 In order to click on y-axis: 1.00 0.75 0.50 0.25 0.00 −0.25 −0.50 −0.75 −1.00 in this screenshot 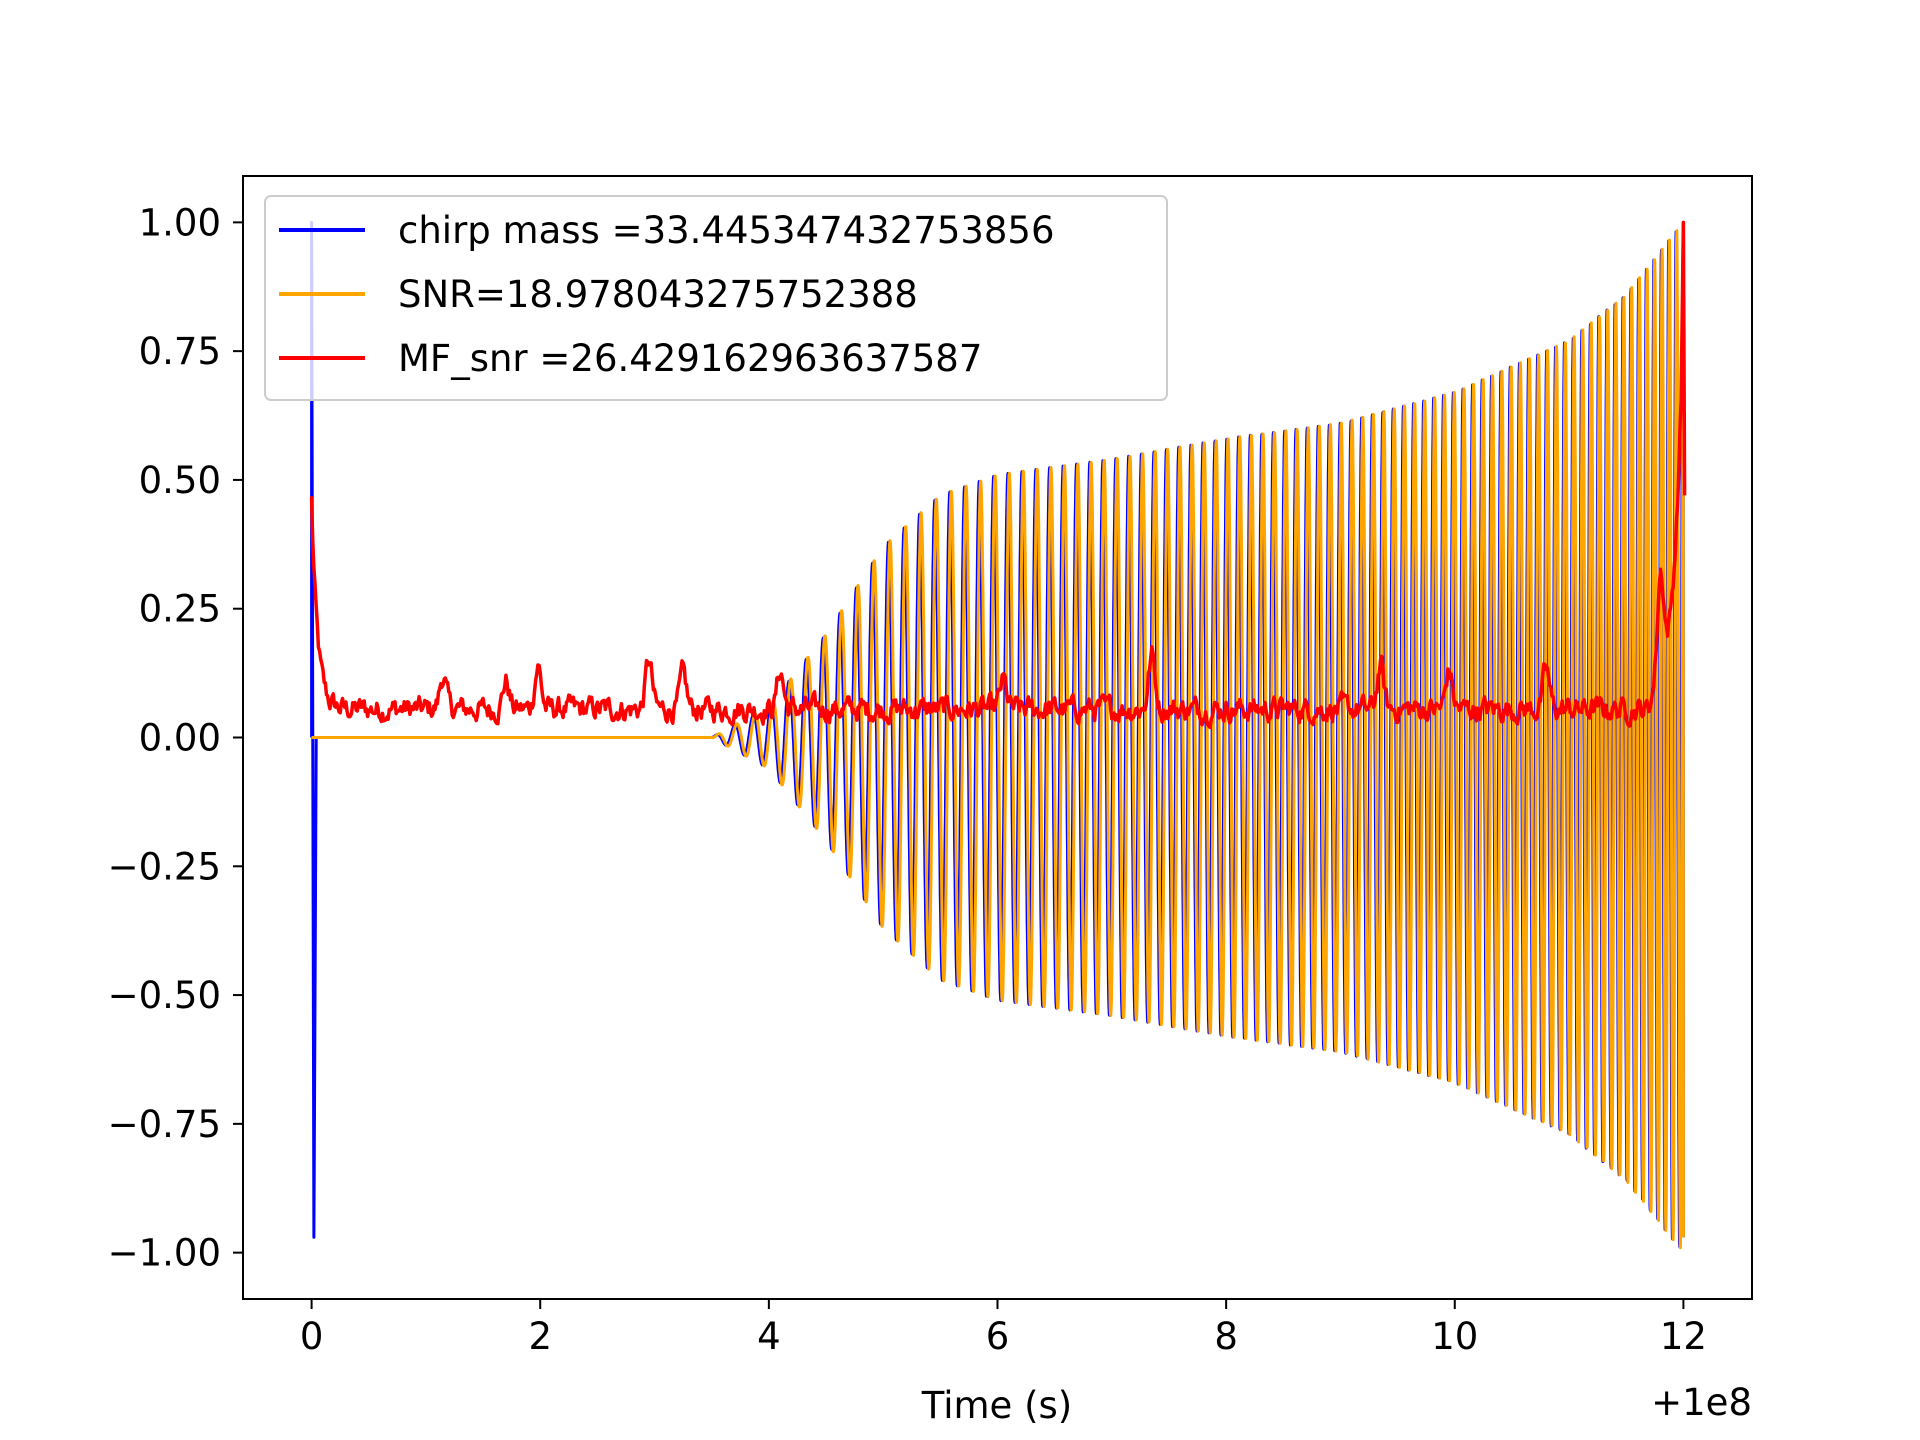, I will do `click(175, 738)`.